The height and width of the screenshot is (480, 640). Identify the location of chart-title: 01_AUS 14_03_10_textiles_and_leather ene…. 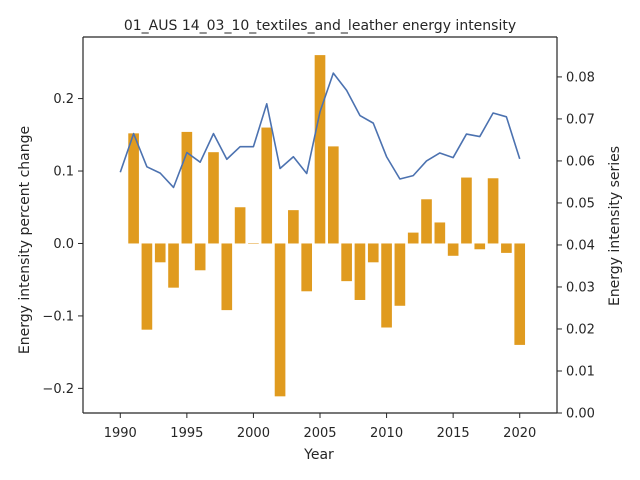
(320, 26).